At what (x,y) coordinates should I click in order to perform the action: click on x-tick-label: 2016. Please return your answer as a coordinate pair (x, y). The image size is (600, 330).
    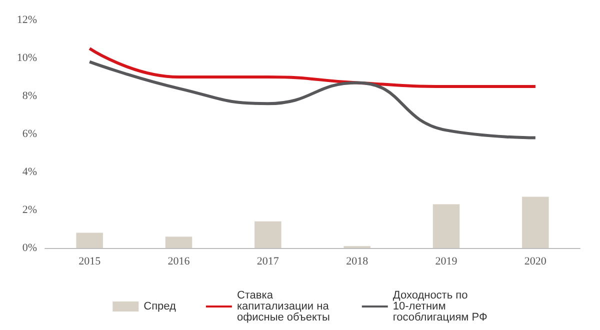
    Looking at the image, I should click on (179, 262).